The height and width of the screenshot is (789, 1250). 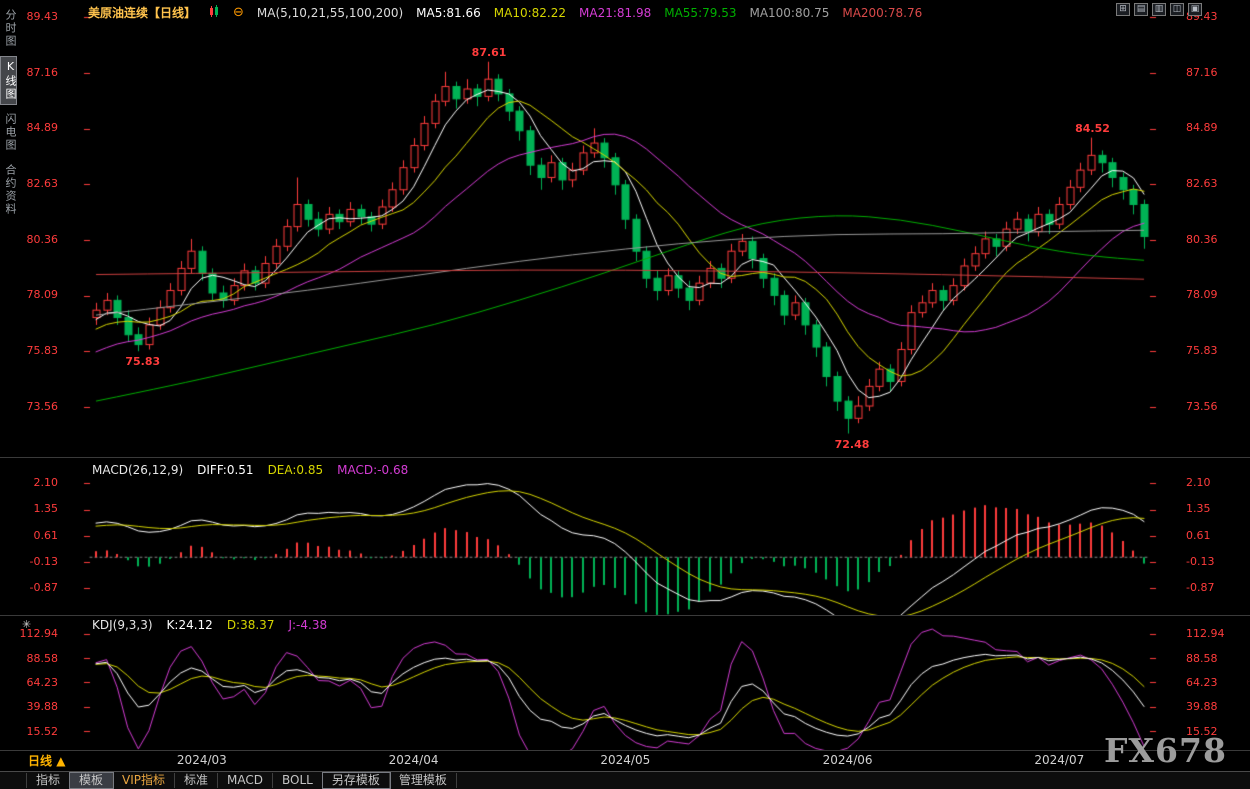 What do you see at coordinates (42, 16) in the screenshot?
I see `price-axis-label: 89.43` at bounding box center [42, 16].